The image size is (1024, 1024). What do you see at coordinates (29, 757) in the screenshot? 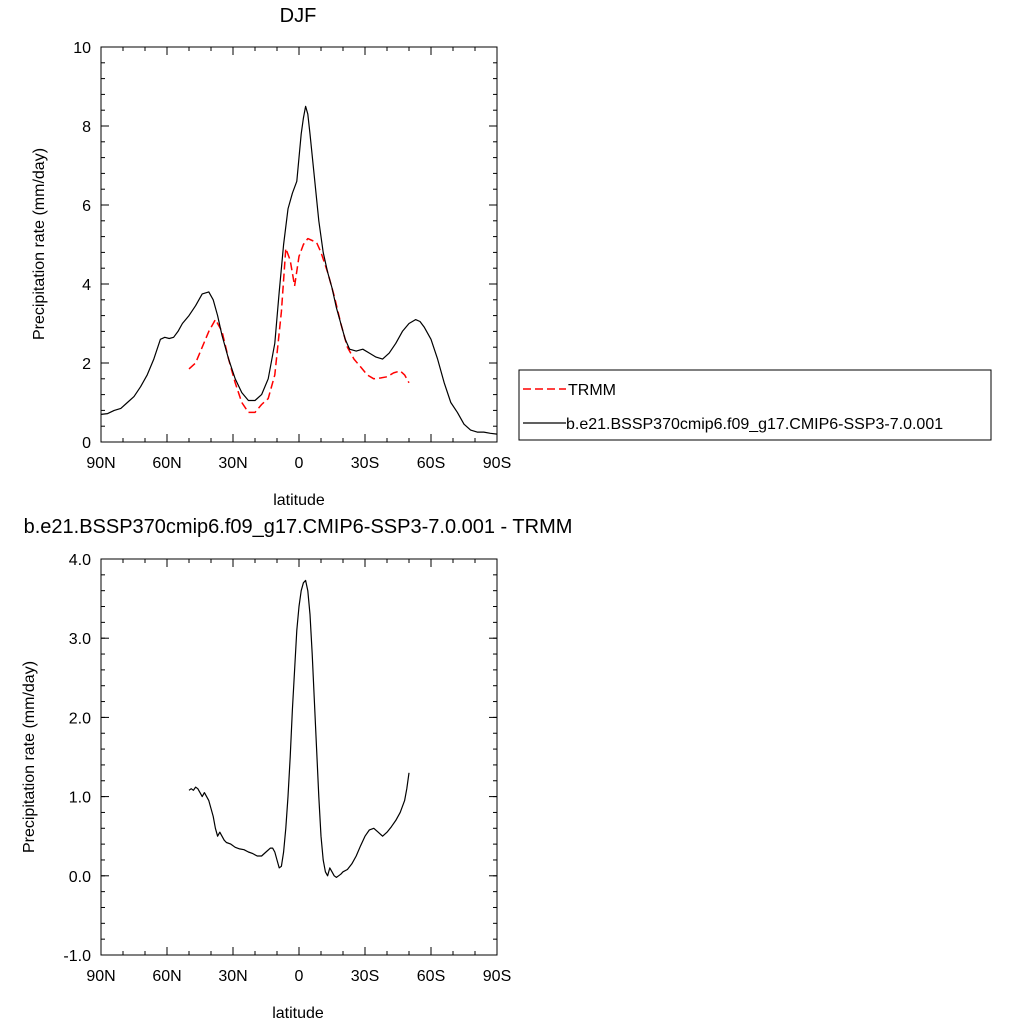
I see `bottom-y-axis-label: Precipitation rate (mm/day)` at bounding box center [29, 757].